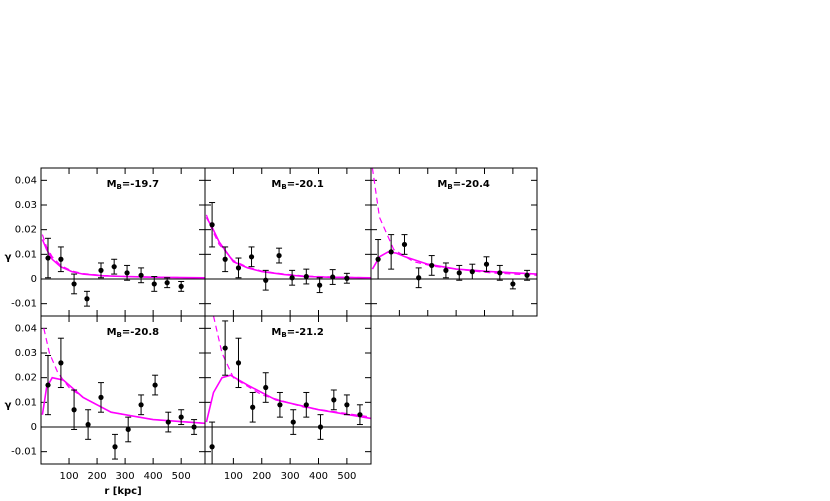 The width and height of the screenshot is (830, 501). What do you see at coordinates (153, 476) in the screenshot?
I see `x-tick-label: 400` at bounding box center [153, 476].